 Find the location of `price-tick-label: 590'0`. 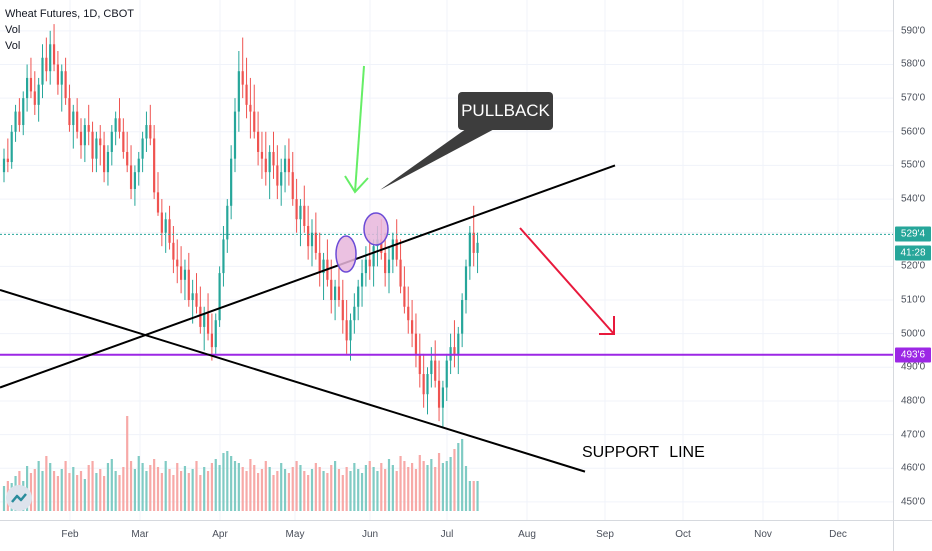

price-tick-label: 590'0 is located at coordinates (913, 31).